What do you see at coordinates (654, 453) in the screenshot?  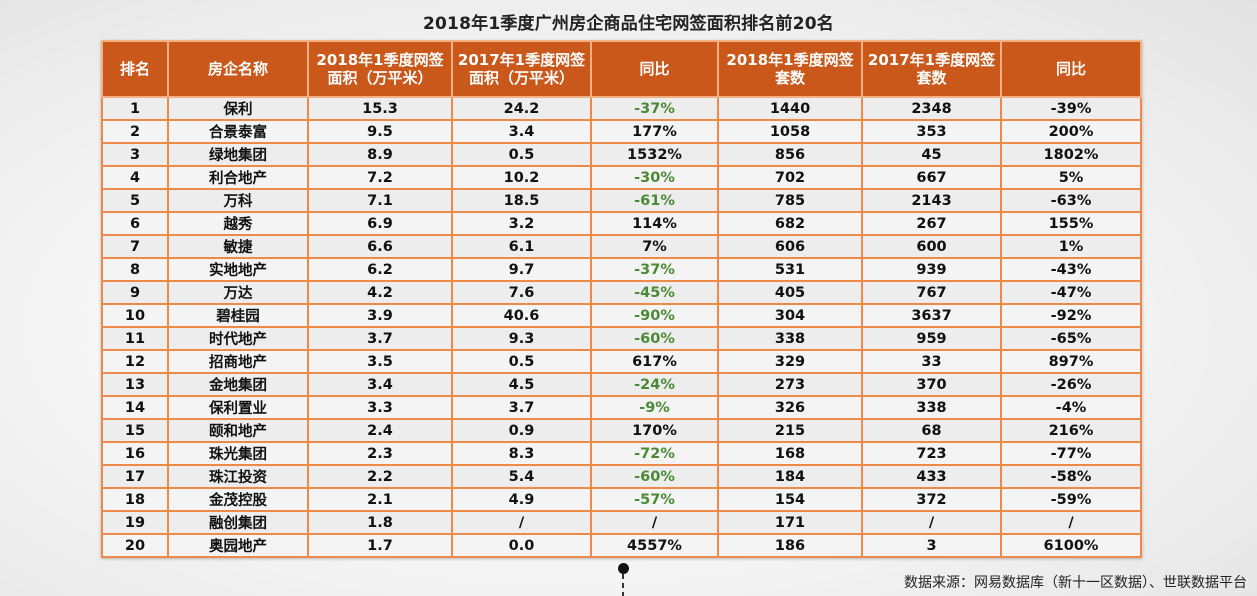 I see `cell-area-yoy: -72%` at bounding box center [654, 453].